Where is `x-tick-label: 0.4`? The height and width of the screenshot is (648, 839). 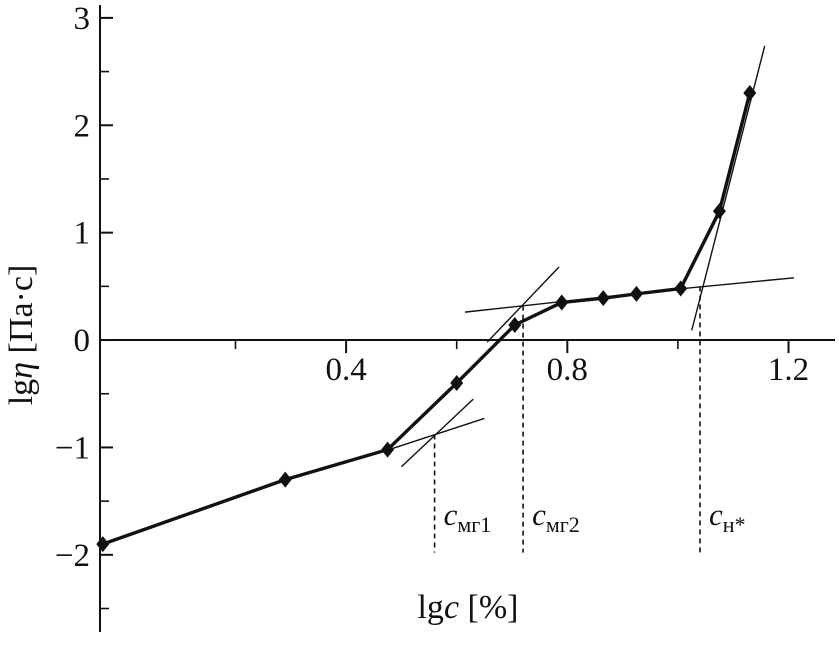 x-tick-label: 0.4 is located at coordinates (345, 370).